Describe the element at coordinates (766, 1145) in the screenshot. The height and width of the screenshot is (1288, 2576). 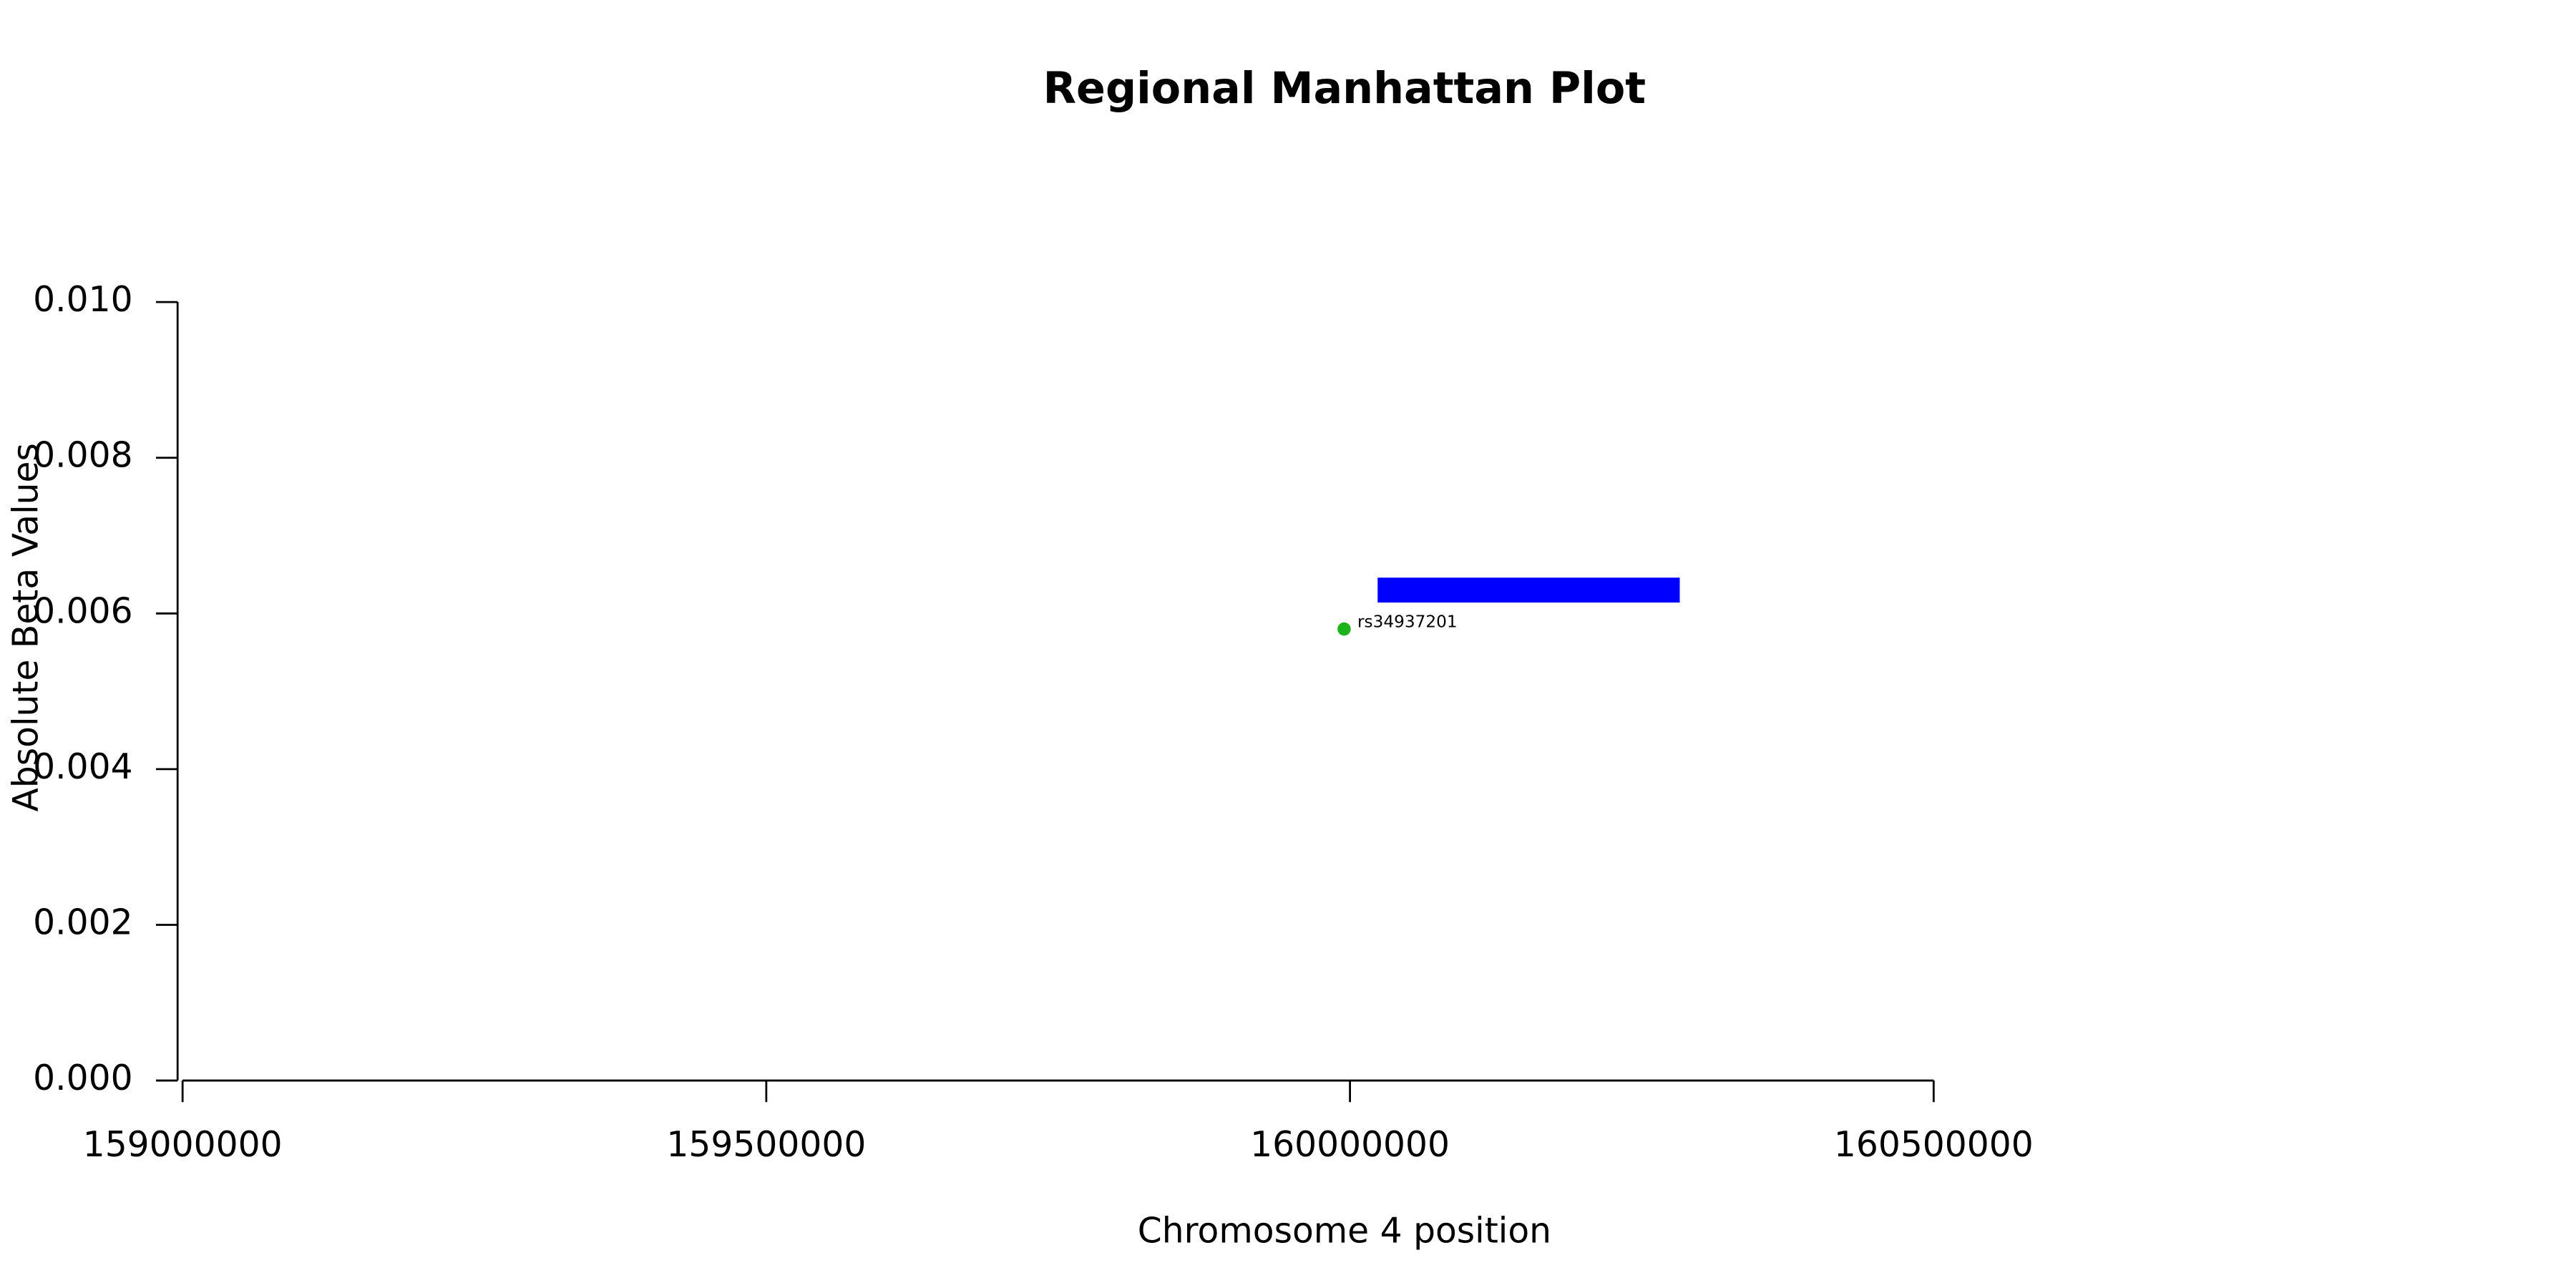
I see `x-tick-label: 159500000` at that location.